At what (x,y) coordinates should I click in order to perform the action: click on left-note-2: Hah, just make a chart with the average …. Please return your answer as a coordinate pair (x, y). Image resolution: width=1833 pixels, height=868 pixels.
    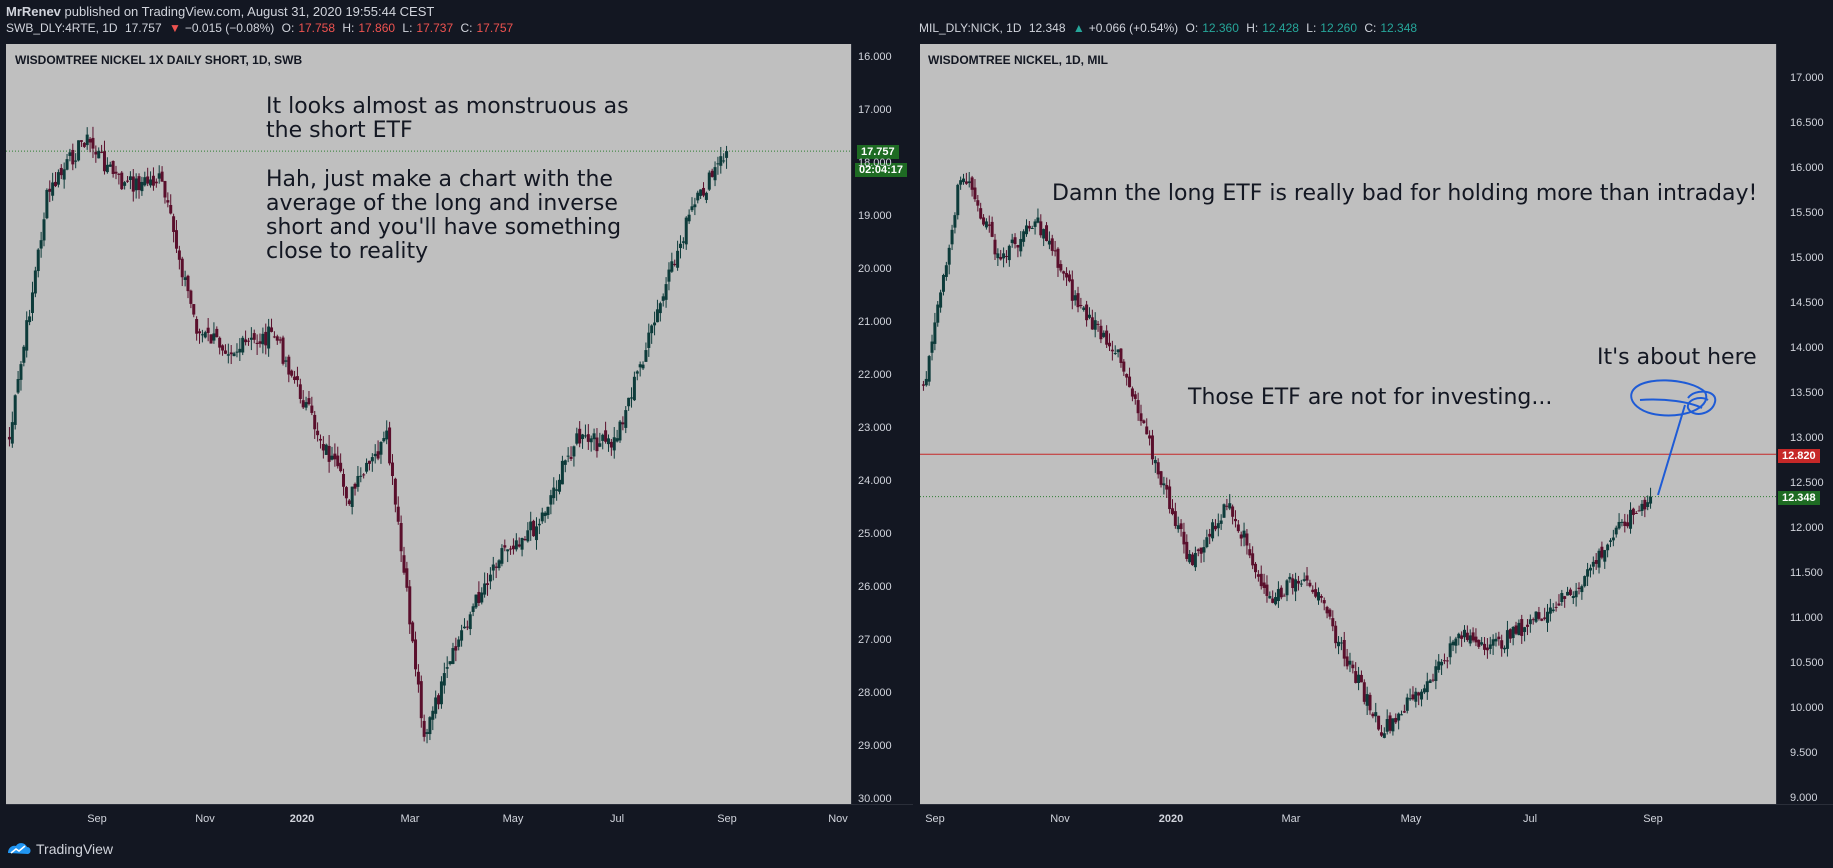
    Looking at the image, I should click on (443, 216).